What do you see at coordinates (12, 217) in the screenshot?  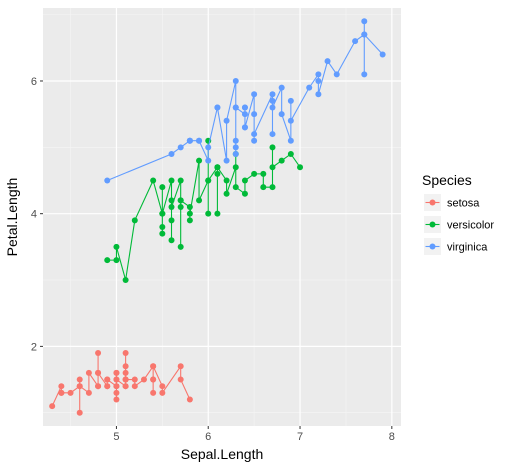 I see `y-axis-title: Petal.Length` at bounding box center [12, 217].